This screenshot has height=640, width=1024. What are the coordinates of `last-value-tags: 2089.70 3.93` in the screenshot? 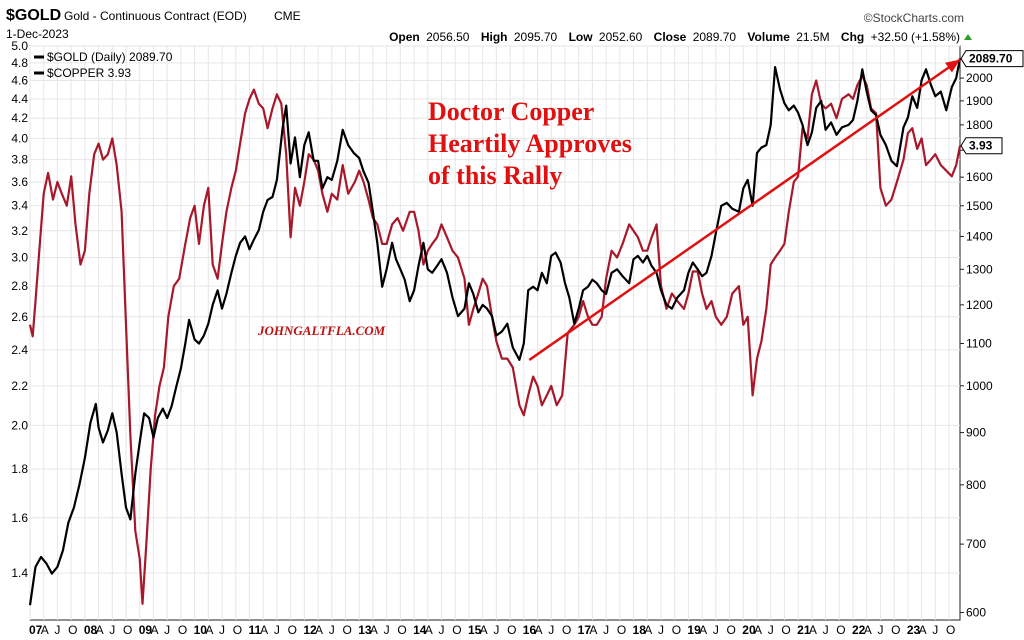 It's located at (992, 102).